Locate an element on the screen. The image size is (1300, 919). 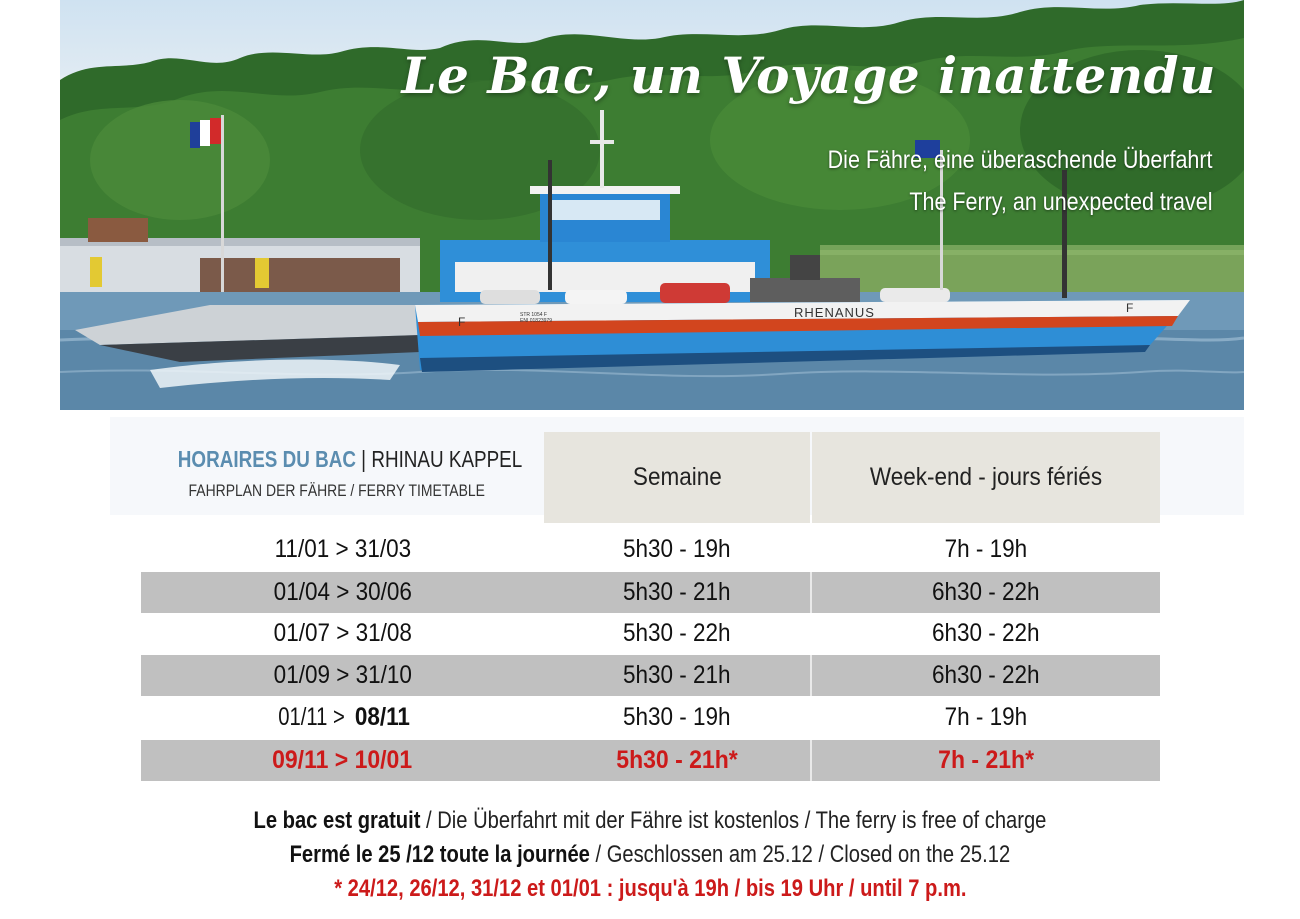
table-row: 11/01 > 31/03 5h30 - 19h 7h - 19h is located at coordinates (650, 549).